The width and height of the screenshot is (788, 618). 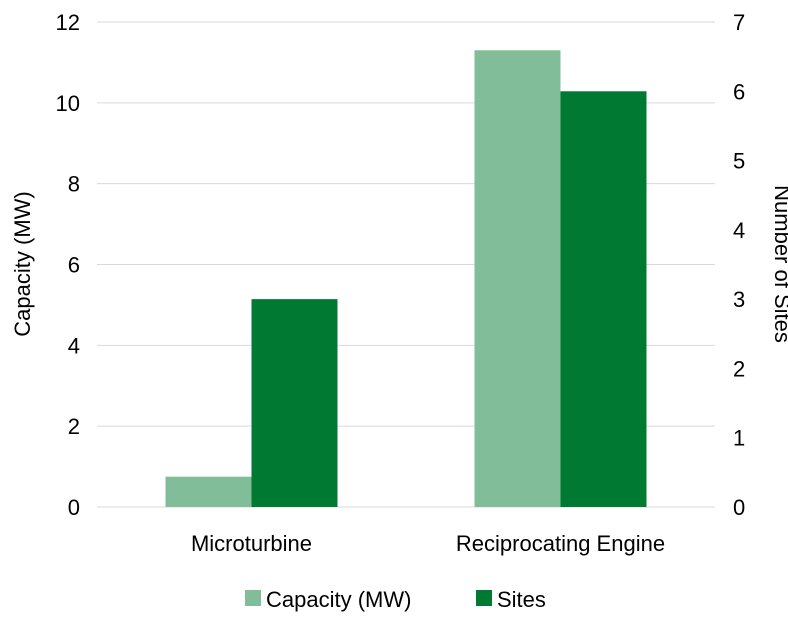 What do you see at coordinates (68, 22) in the screenshot?
I see `left-tick-label: 12` at bounding box center [68, 22].